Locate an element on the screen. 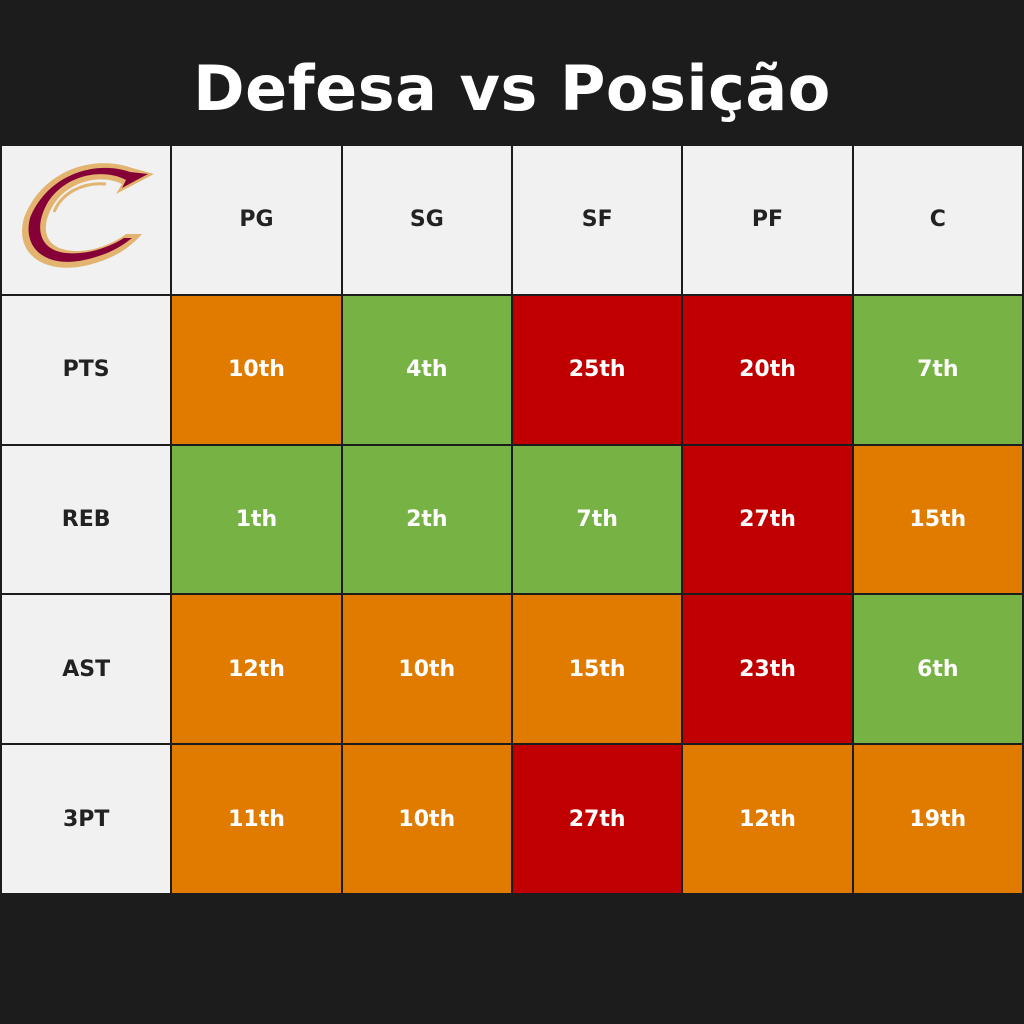 The image size is (1024, 1024). column-header-sf: SF is located at coordinates (597, 220).